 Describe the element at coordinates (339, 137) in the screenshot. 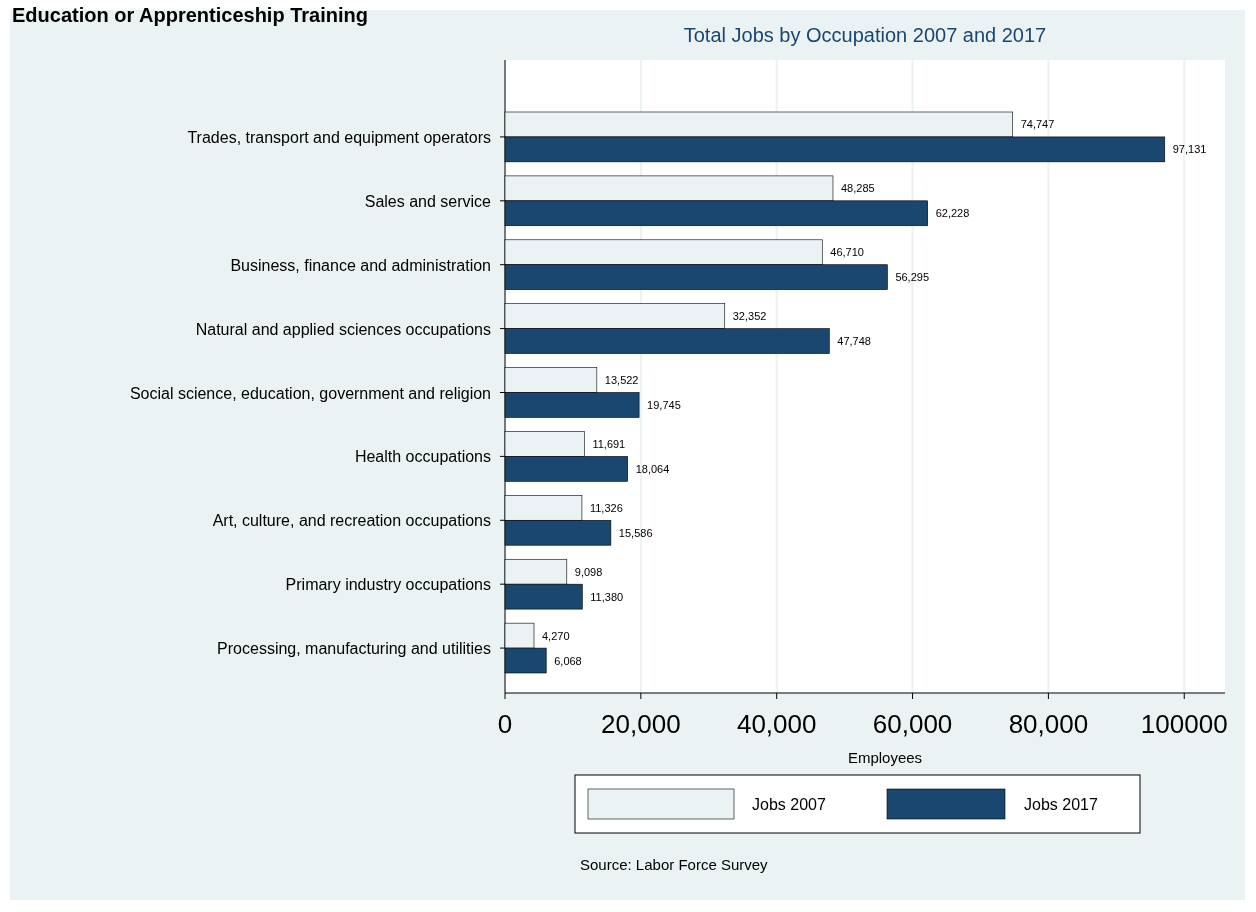

I see `y-tick-label: Trades, transport and equipment operators` at that location.